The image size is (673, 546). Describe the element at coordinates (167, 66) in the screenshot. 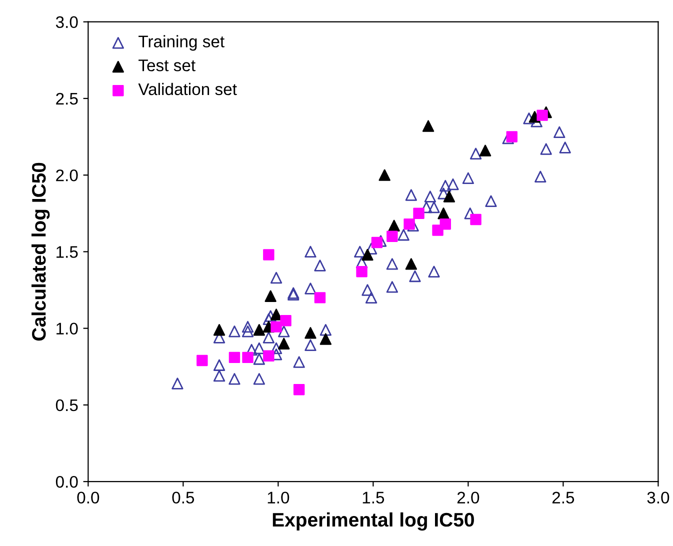

I see `legend-label: Test set` at that location.